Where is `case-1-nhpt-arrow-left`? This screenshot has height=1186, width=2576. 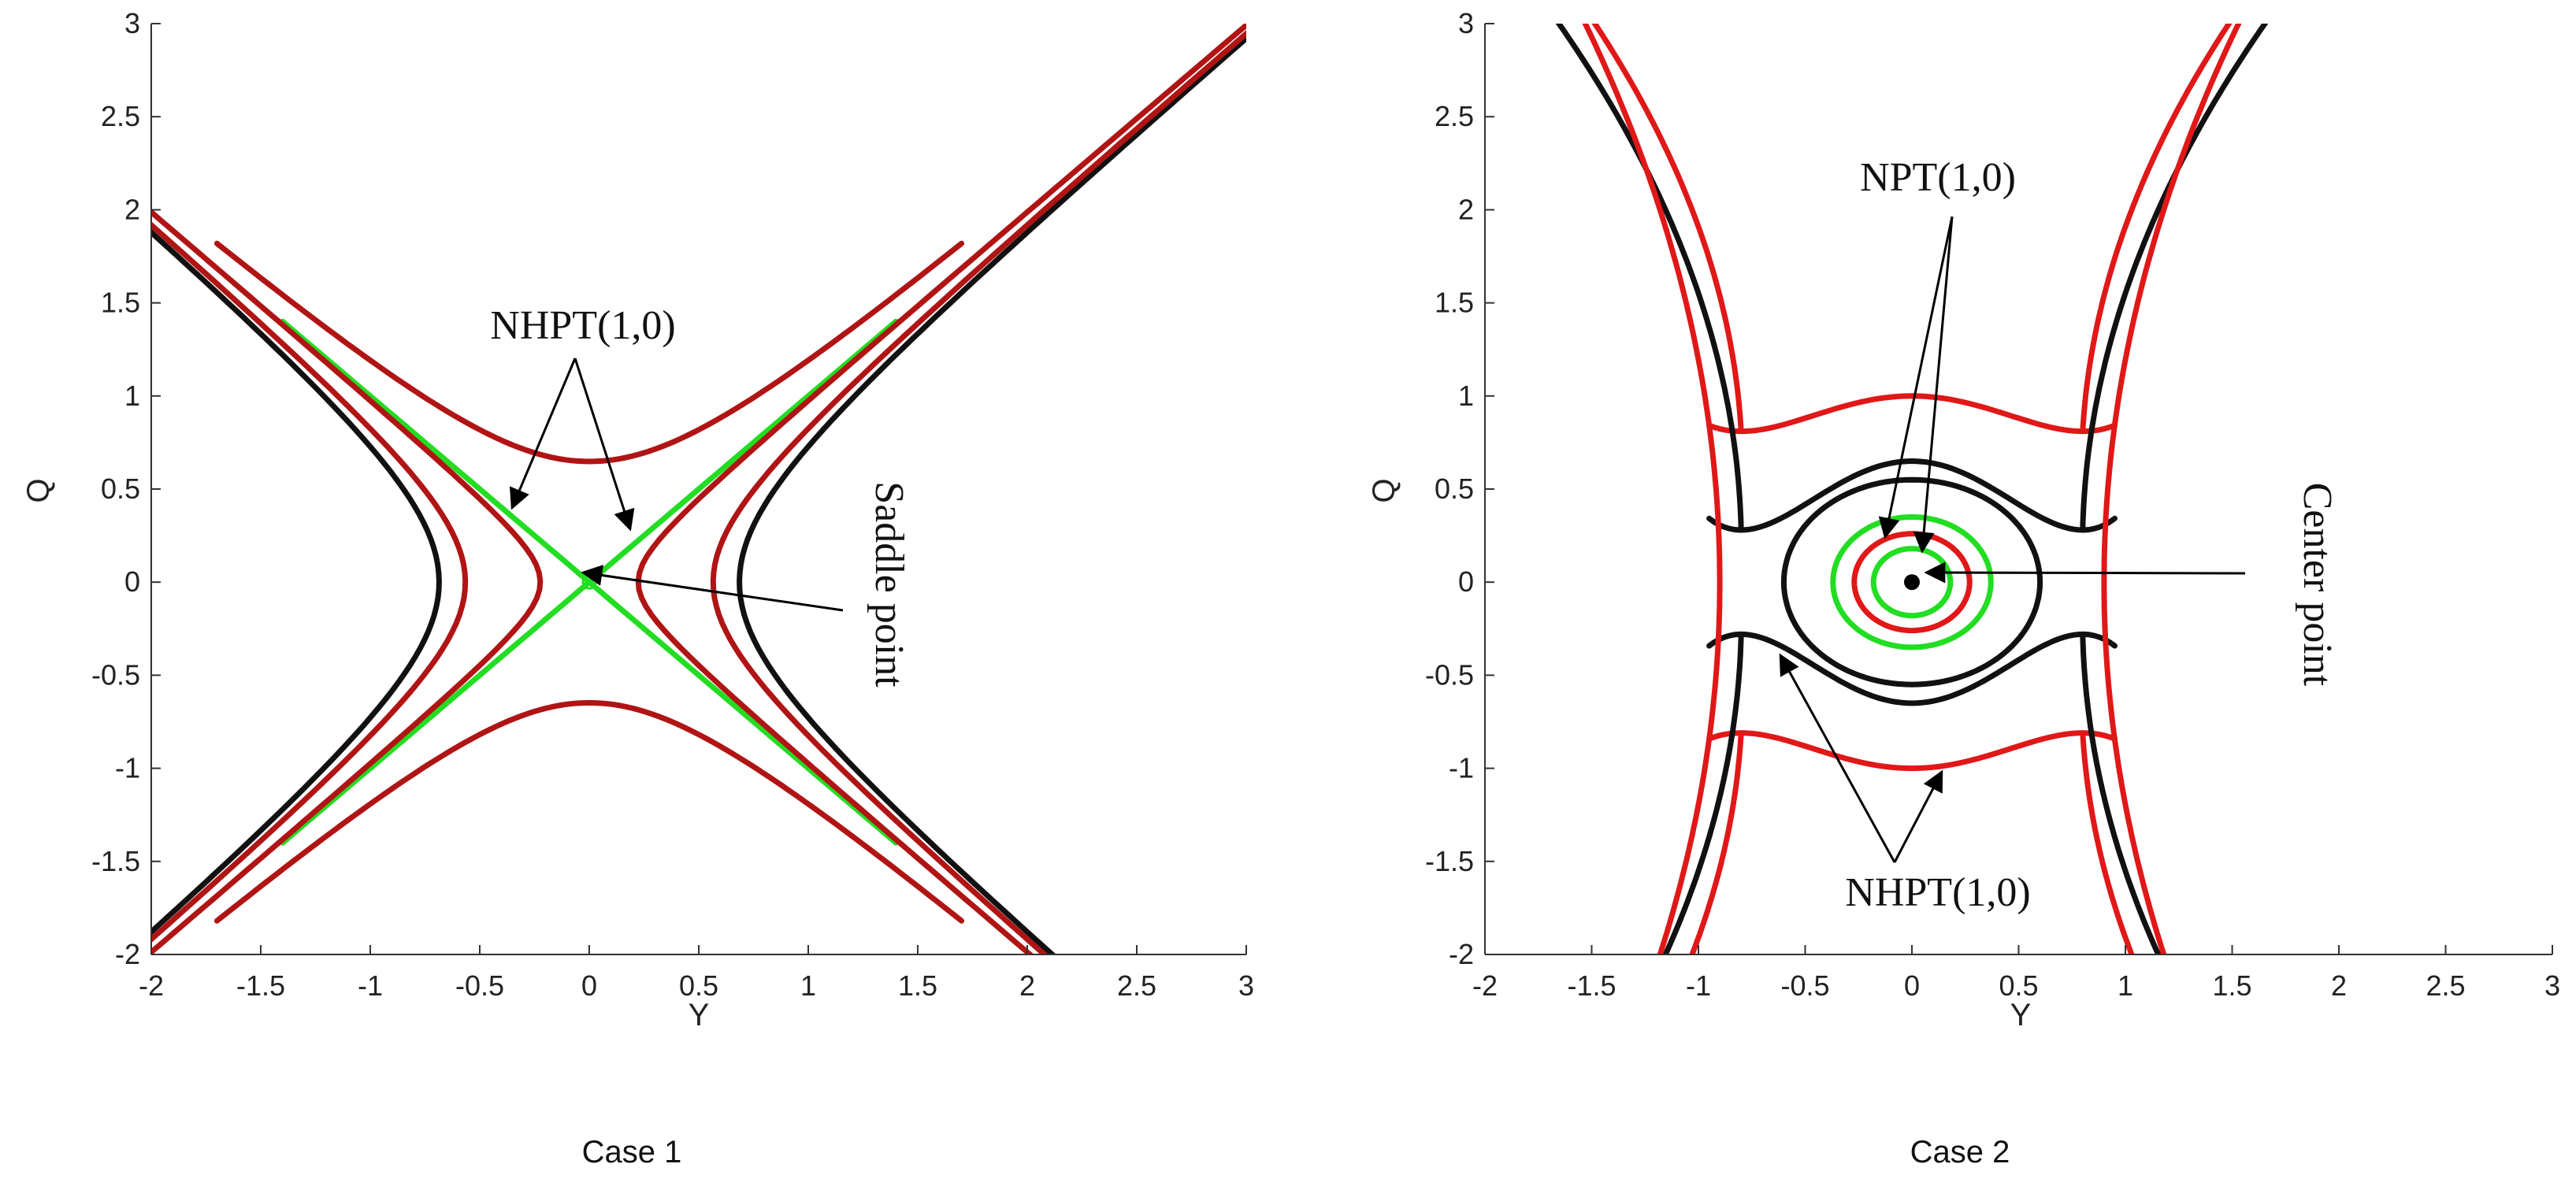 case-1-nhpt-arrow-left is located at coordinates (543, 434).